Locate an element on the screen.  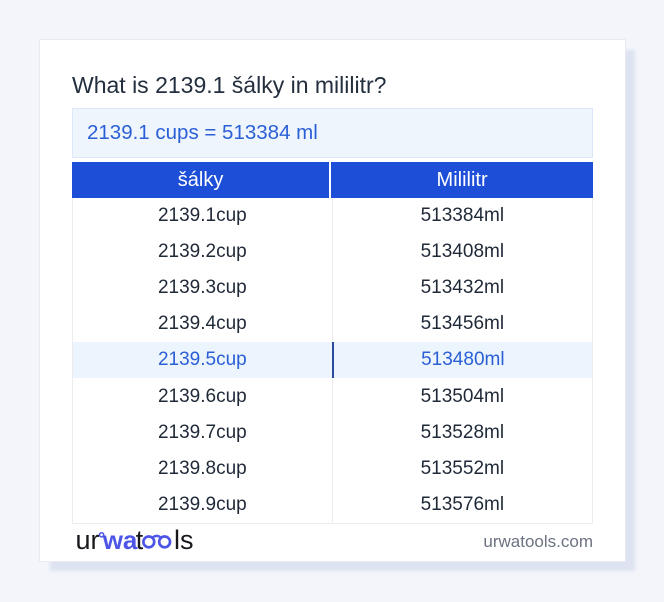
svg-text: ls is located at coordinates (184, 540).